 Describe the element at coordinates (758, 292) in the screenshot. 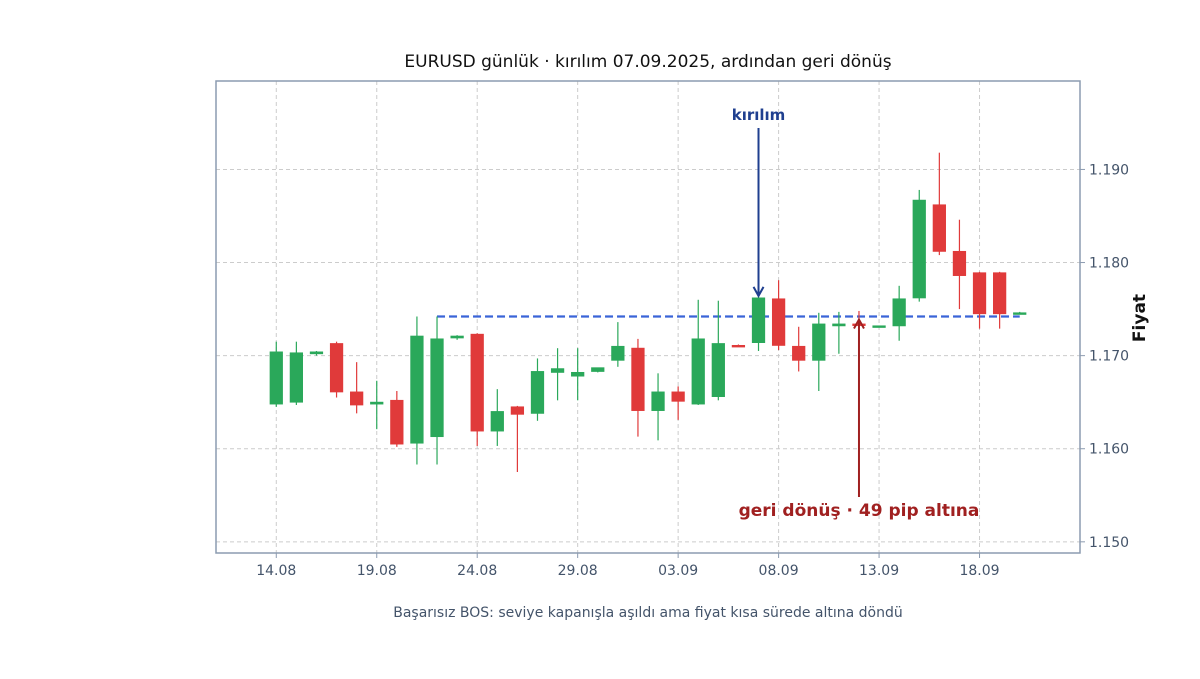

I see `breakout-arrow-head` at that location.